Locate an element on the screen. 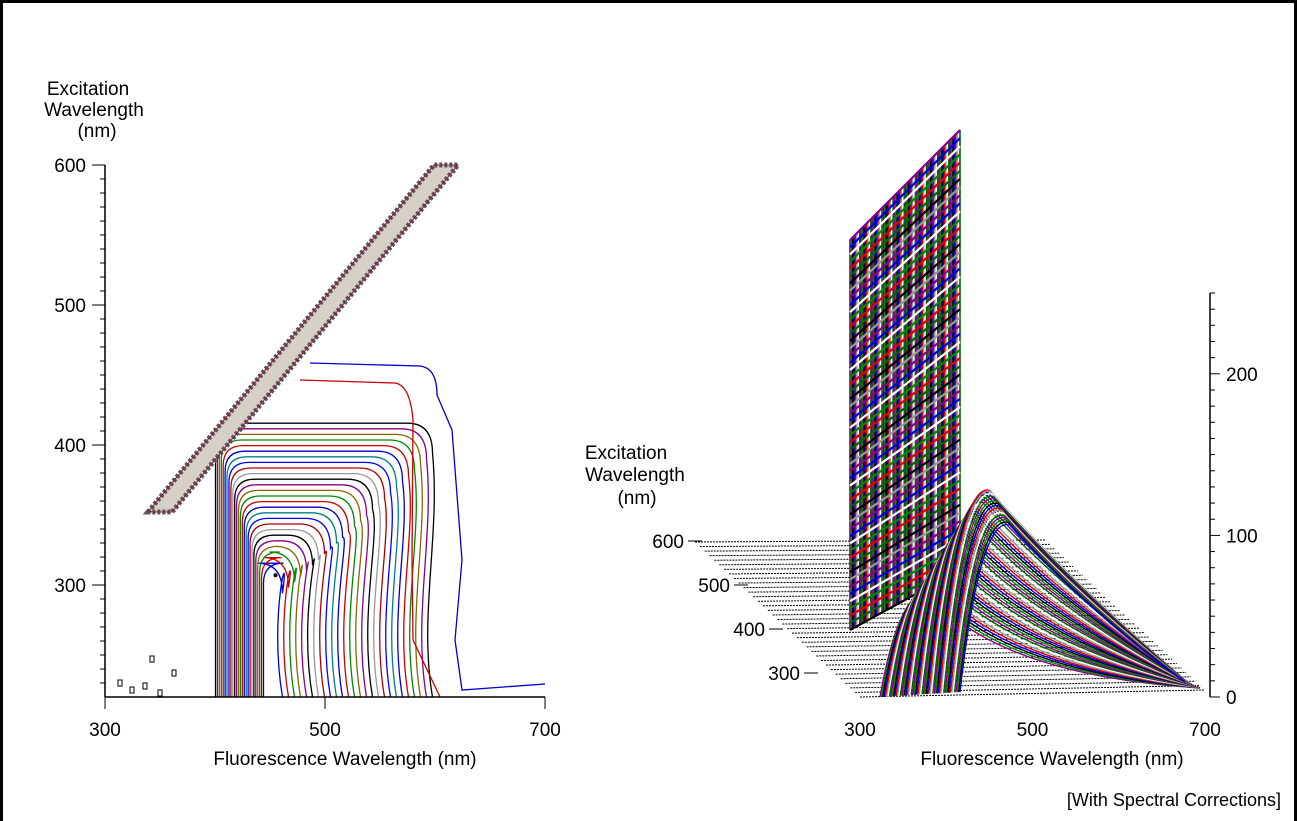 This screenshot has width=1297, height=821. z-tick-label: 100 is located at coordinates (1242, 536).